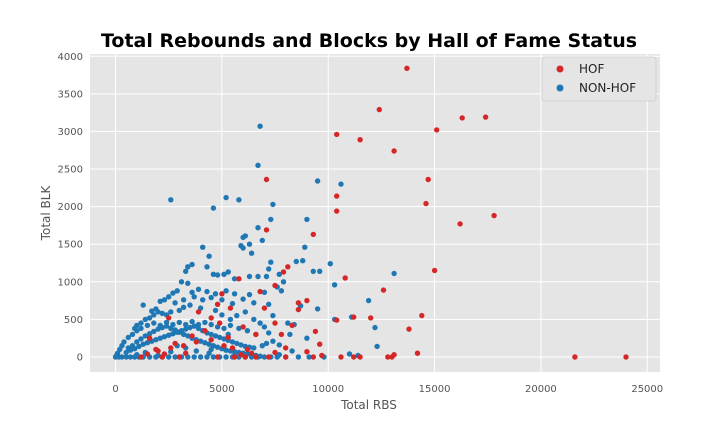 The width and height of the screenshot is (720, 432). Describe the element at coordinates (647, 389) in the screenshot. I see `x-tick-label: 25000` at that location.